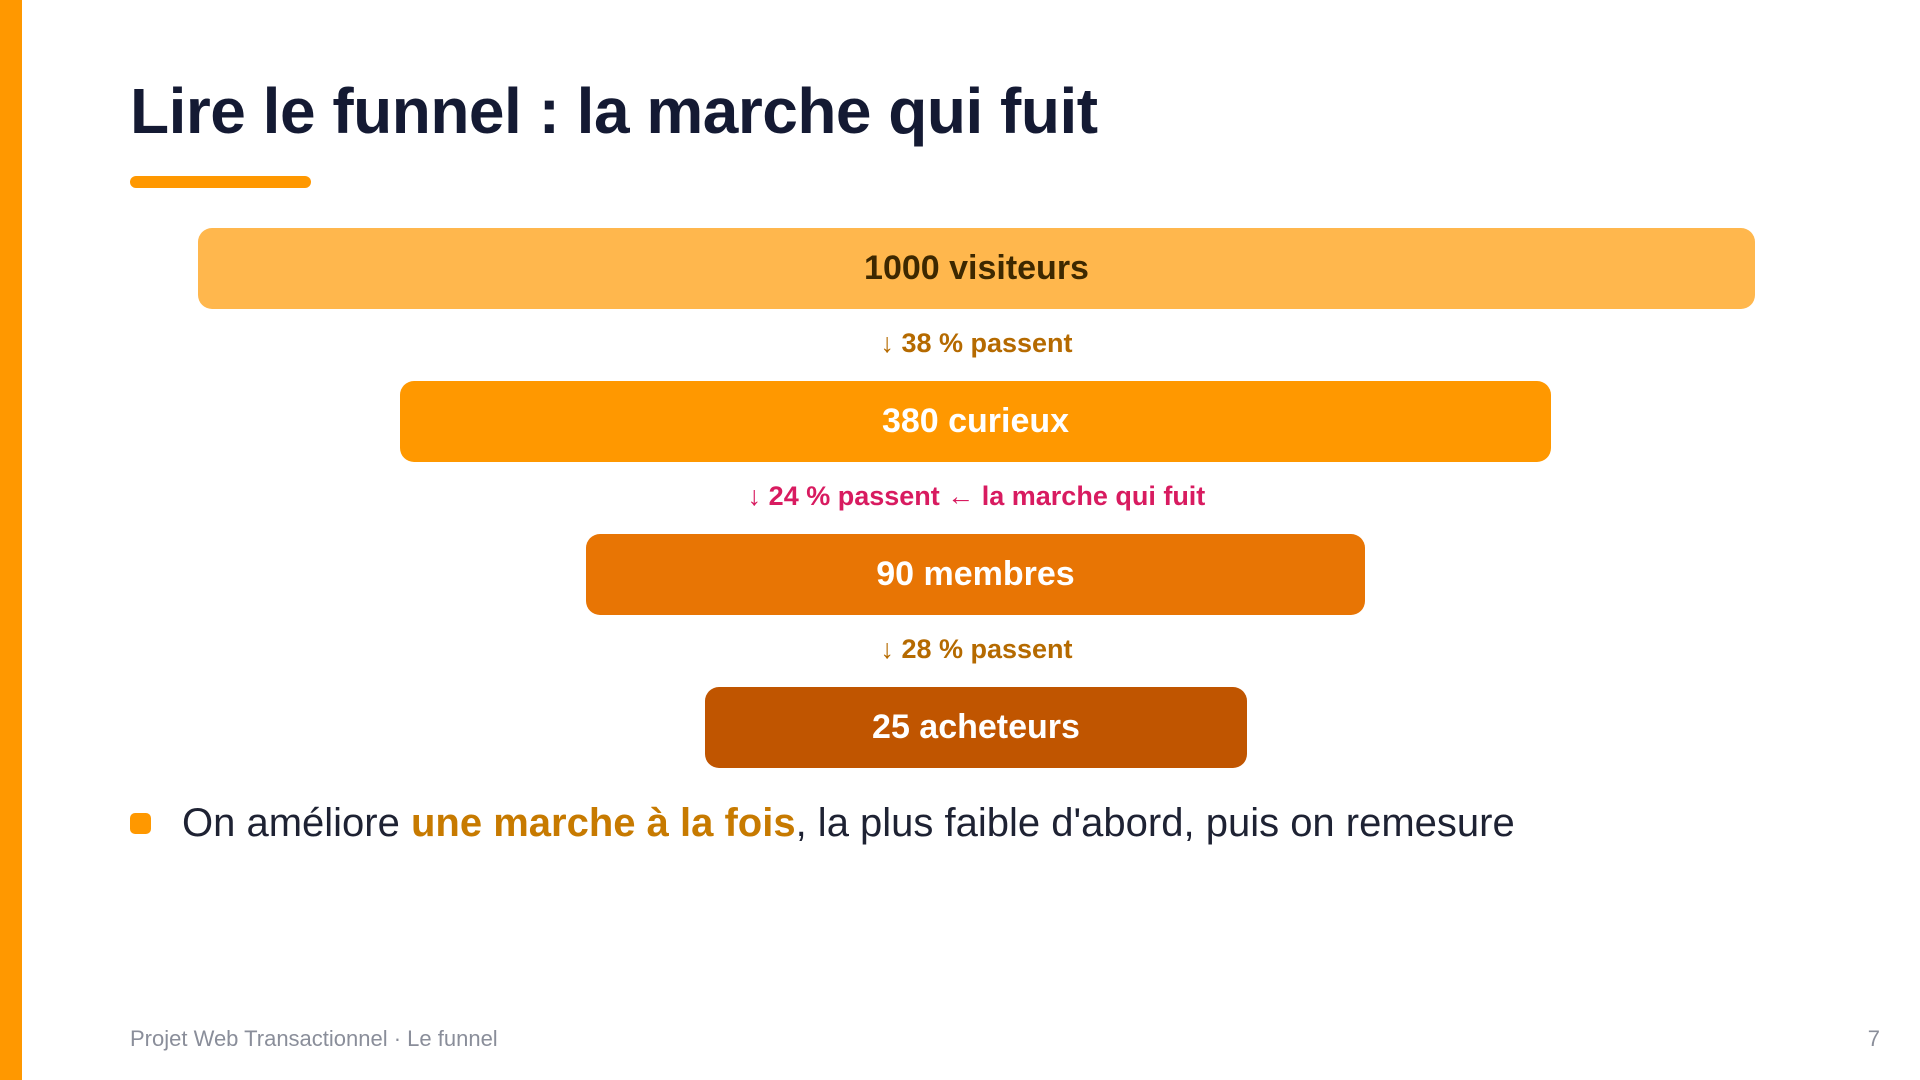 The height and width of the screenshot is (1080, 1920). I want to click on conversion-rate-3: ↓ 28 % passent, so click(976, 649).